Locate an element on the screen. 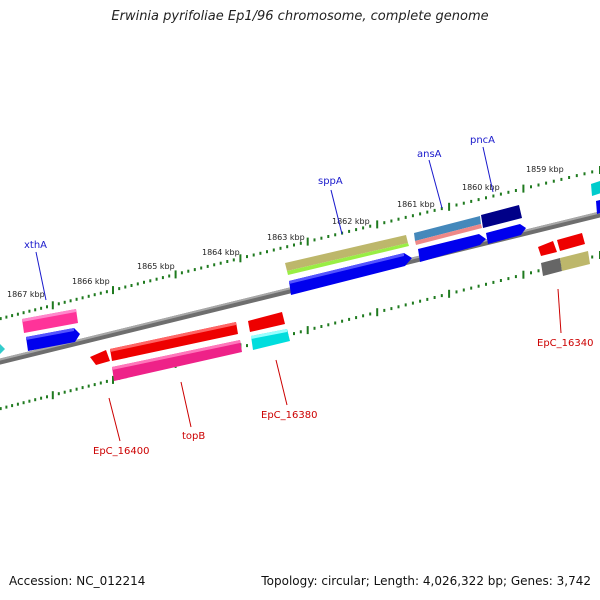 This screenshot has width=600, height=600. gene-feature-xthA is located at coordinates (50, 321).